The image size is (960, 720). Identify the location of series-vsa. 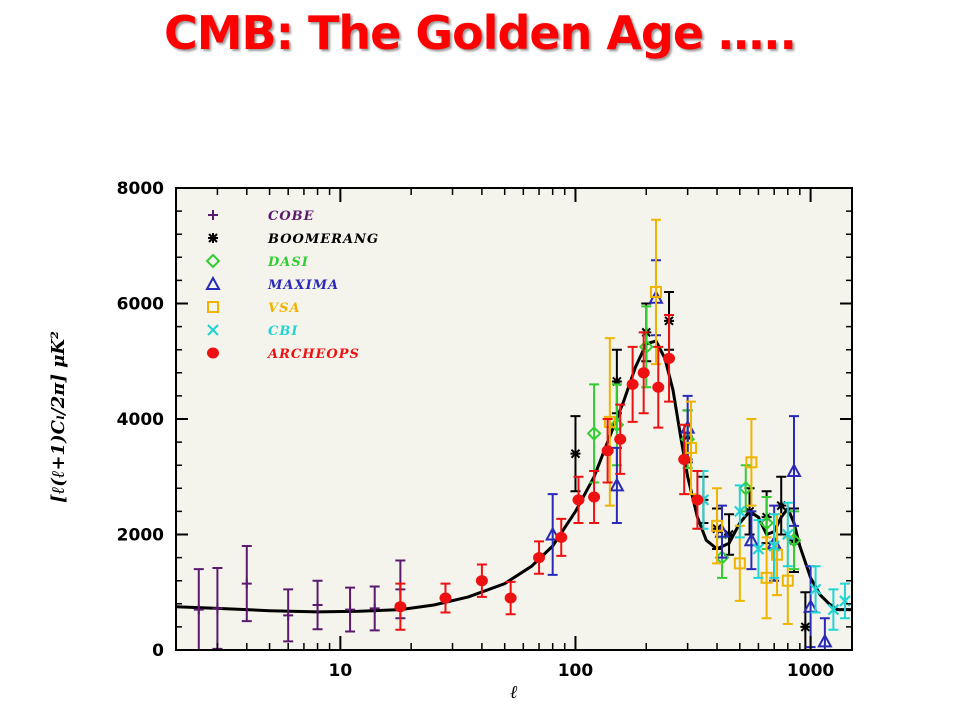
(698, 422).